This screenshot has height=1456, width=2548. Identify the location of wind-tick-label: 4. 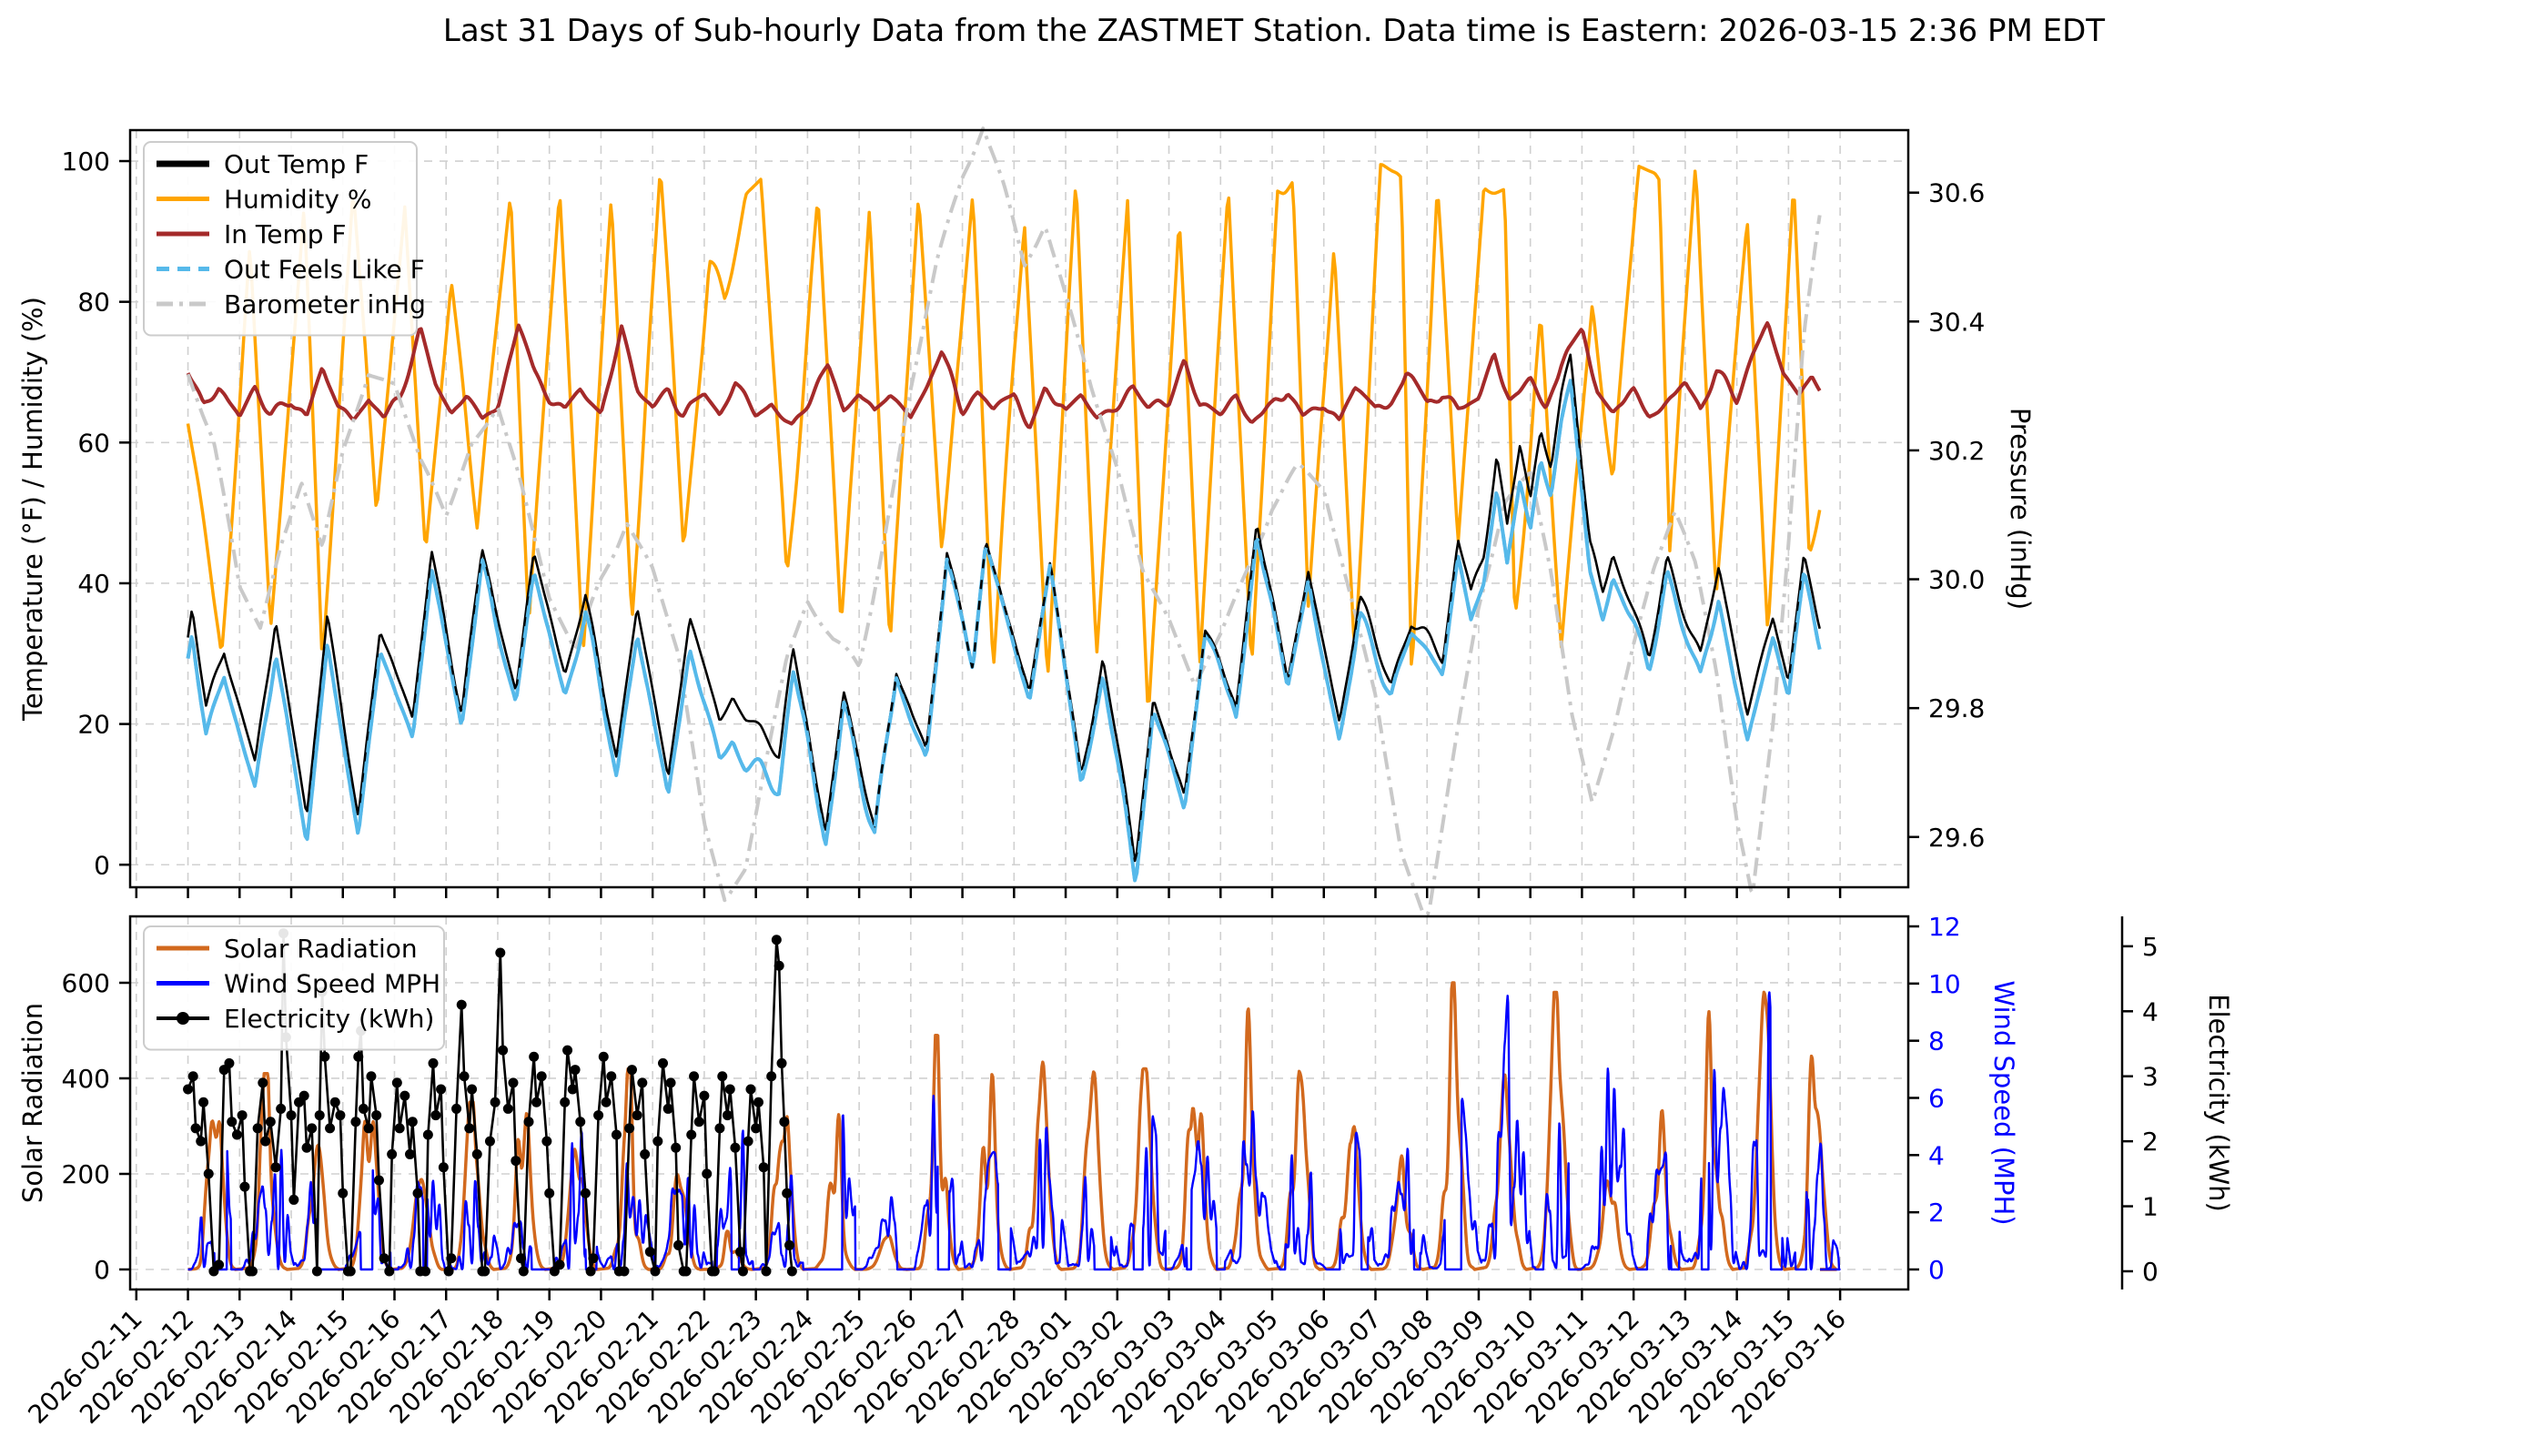
(1937, 1155).